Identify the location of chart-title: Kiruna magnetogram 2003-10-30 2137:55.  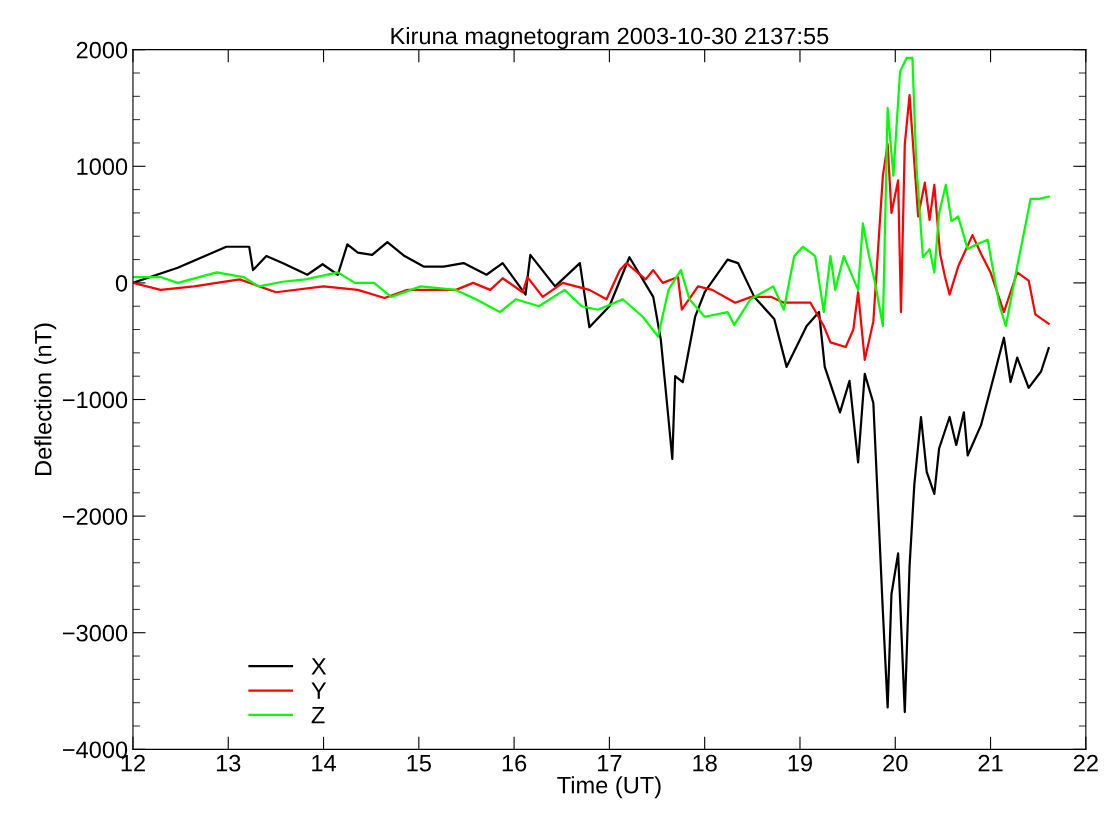
(610, 38).